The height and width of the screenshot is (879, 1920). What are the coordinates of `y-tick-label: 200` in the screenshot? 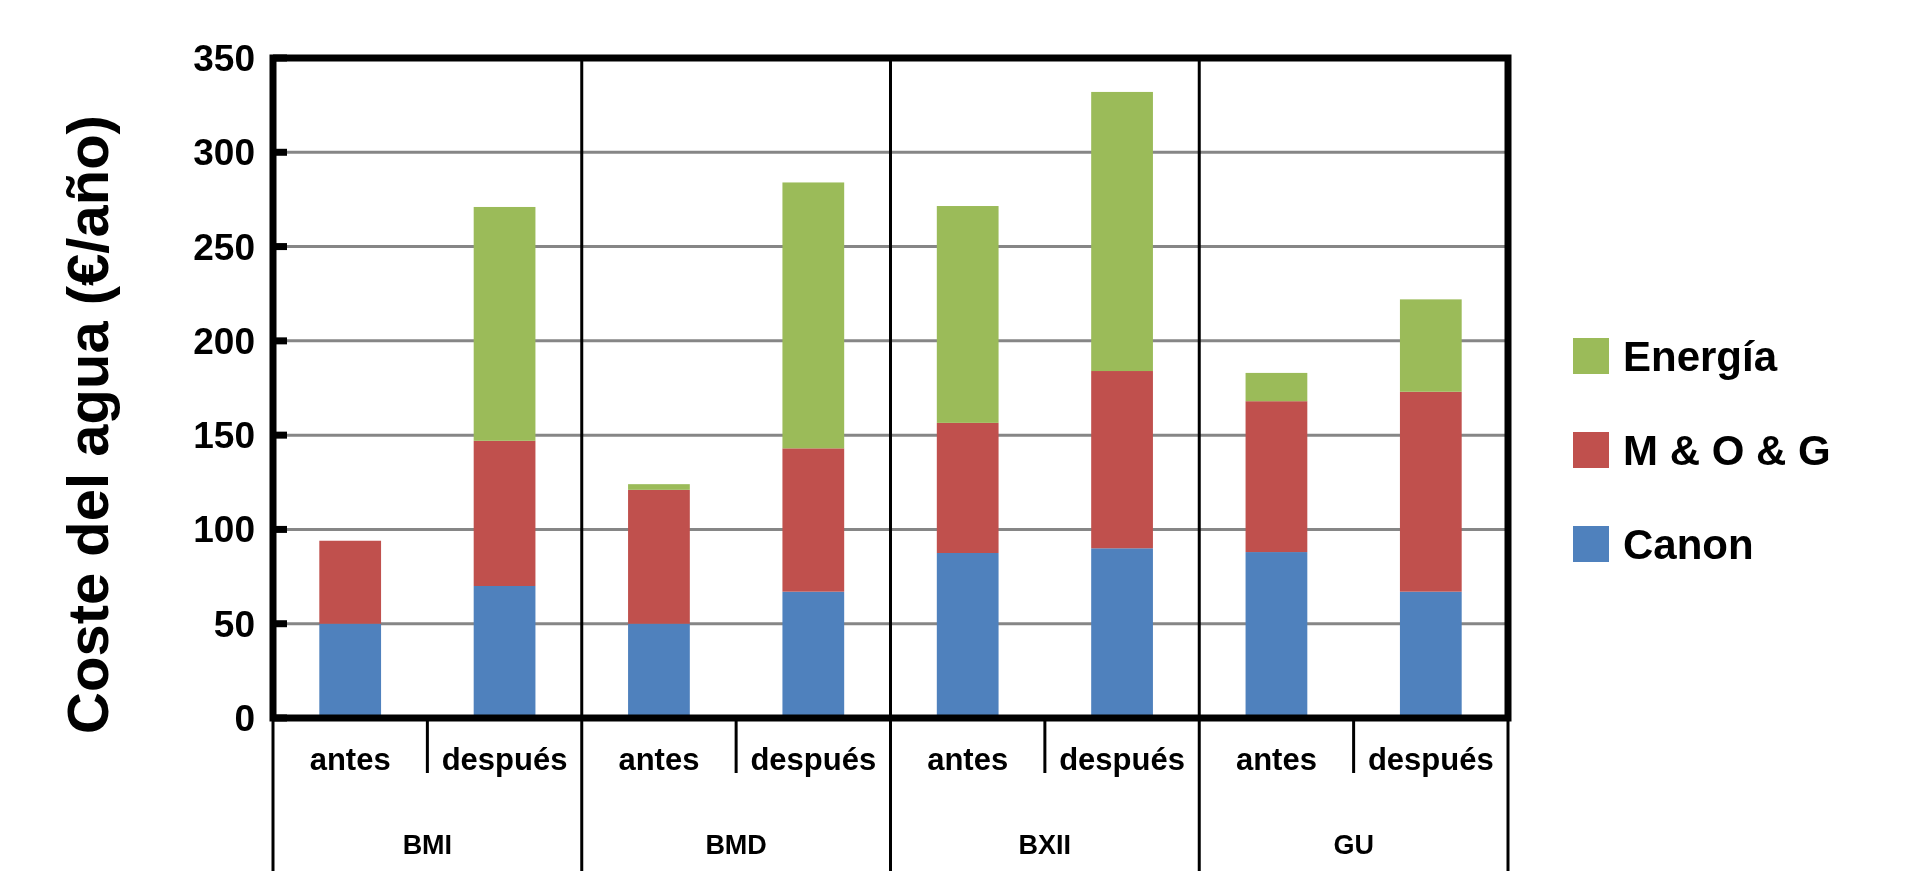 It's located at (224, 341).